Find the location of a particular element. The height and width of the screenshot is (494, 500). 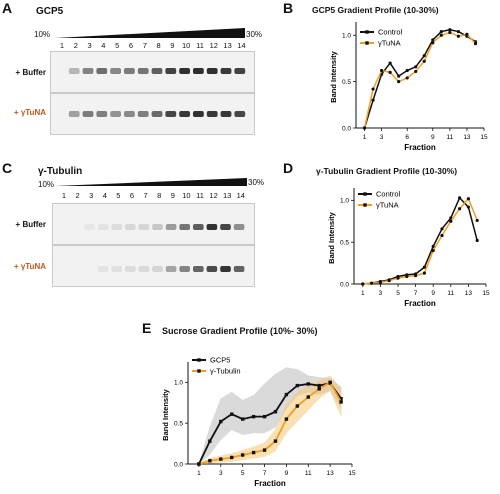

panel-letter-b: B is located at coordinates (288, 8).